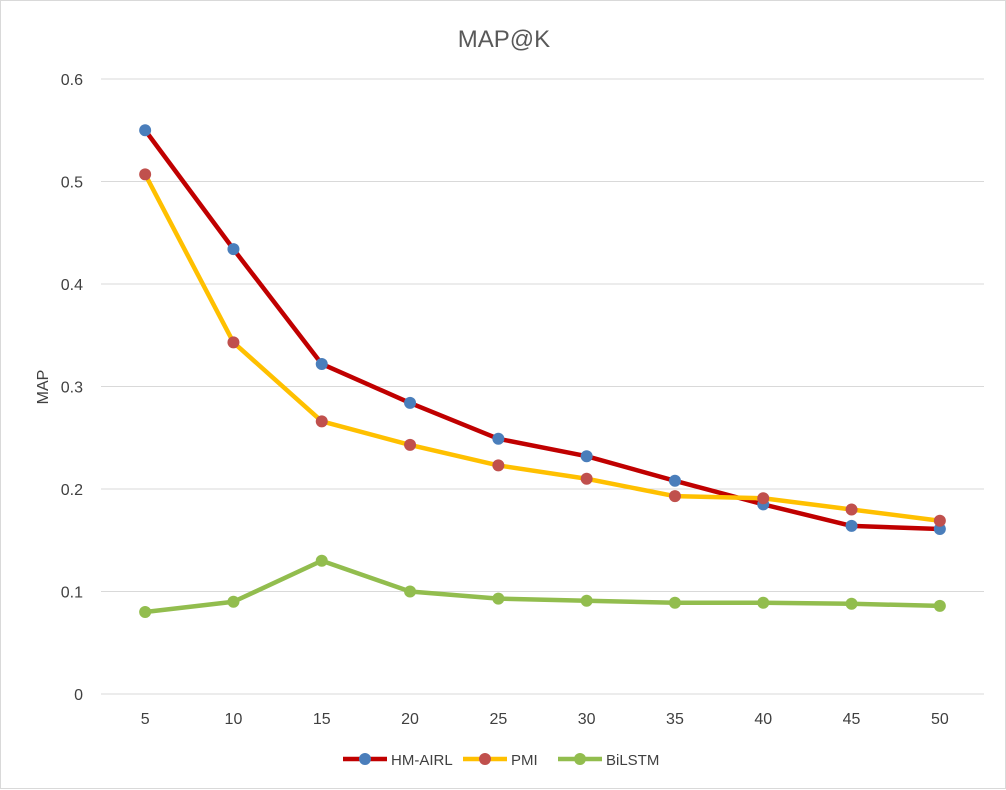 The image size is (1006, 790). Describe the element at coordinates (410, 719) in the screenshot. I see `x-tick-label: 20` at that location.